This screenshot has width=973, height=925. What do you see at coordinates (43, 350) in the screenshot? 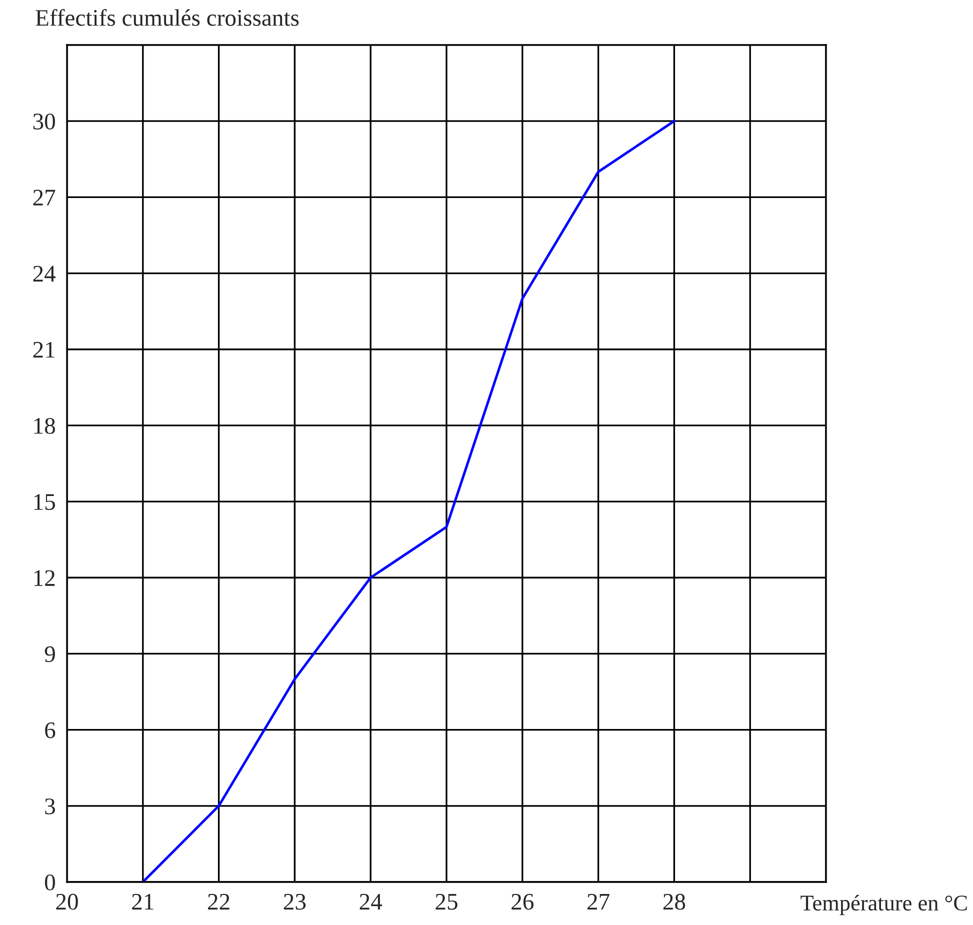
I see `y-tick-label: 21` at bounding box center [43, 350].